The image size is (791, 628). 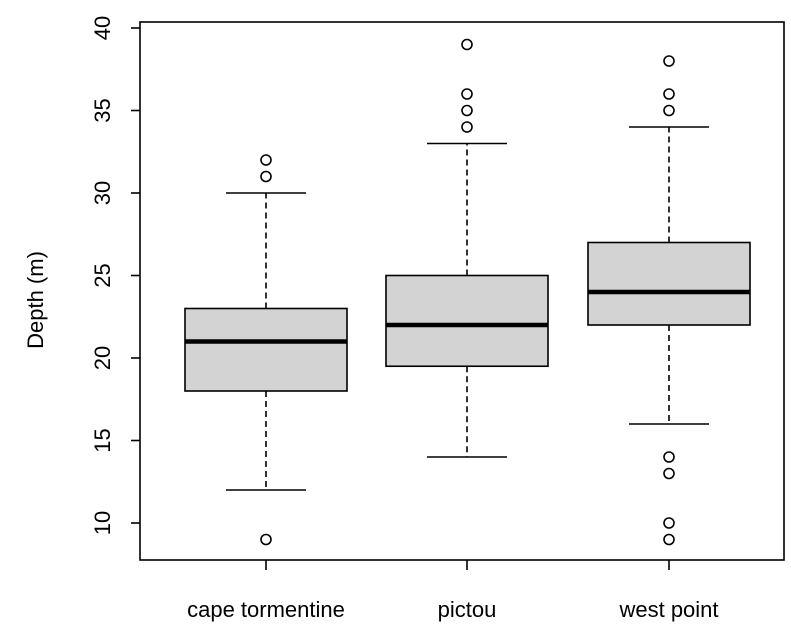 I want to click on y-tick-label: 30, so click(x=102, y=193).